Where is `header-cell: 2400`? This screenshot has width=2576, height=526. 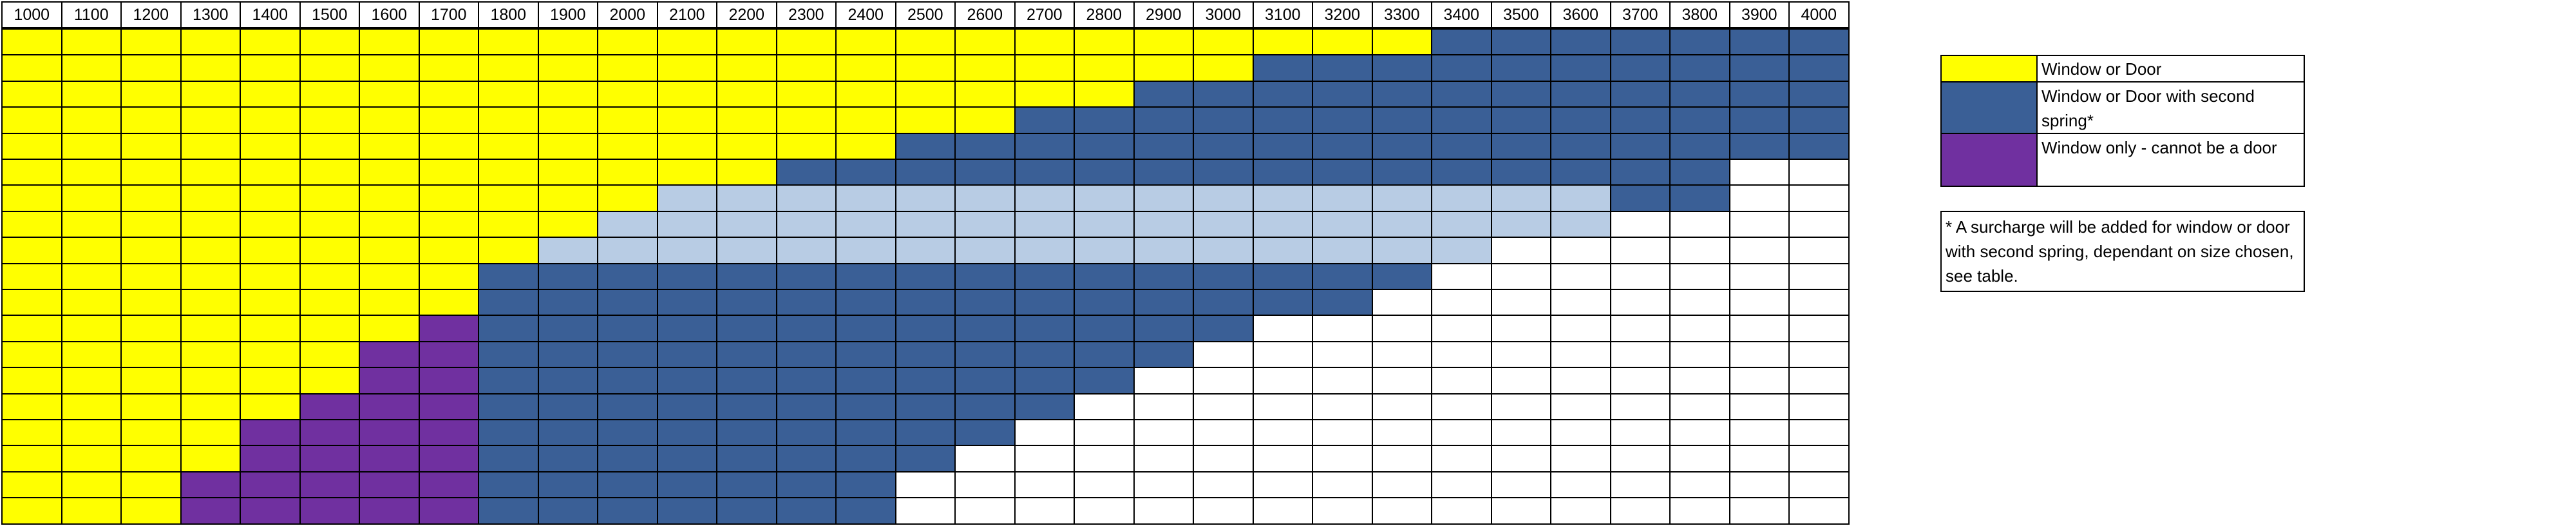
header-cell: 2400 is located at coordinates (866, 14).